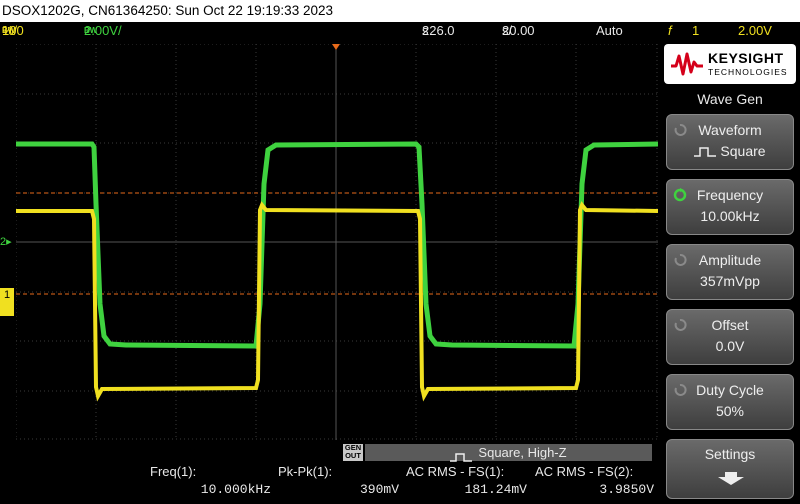 This screenshot has height=504, width=800. What do you see at coordinates (730, 337) in the screenshot?
I see `softkey-offset: Offset 0.0V` at bounding box center [730, 337].